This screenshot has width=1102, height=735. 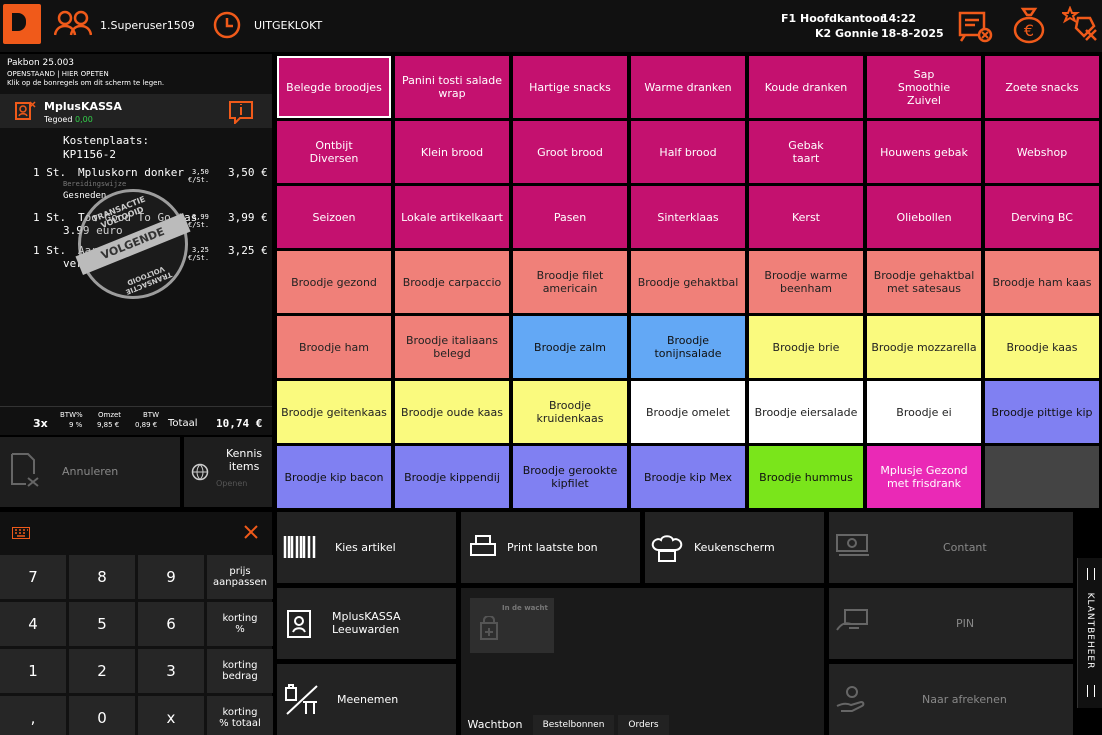 What do you see at coordinates (570, 477) in the screenshot?
I see `article-tile: Broodje gerookte kipfilet` at bounding box center [570, 477].